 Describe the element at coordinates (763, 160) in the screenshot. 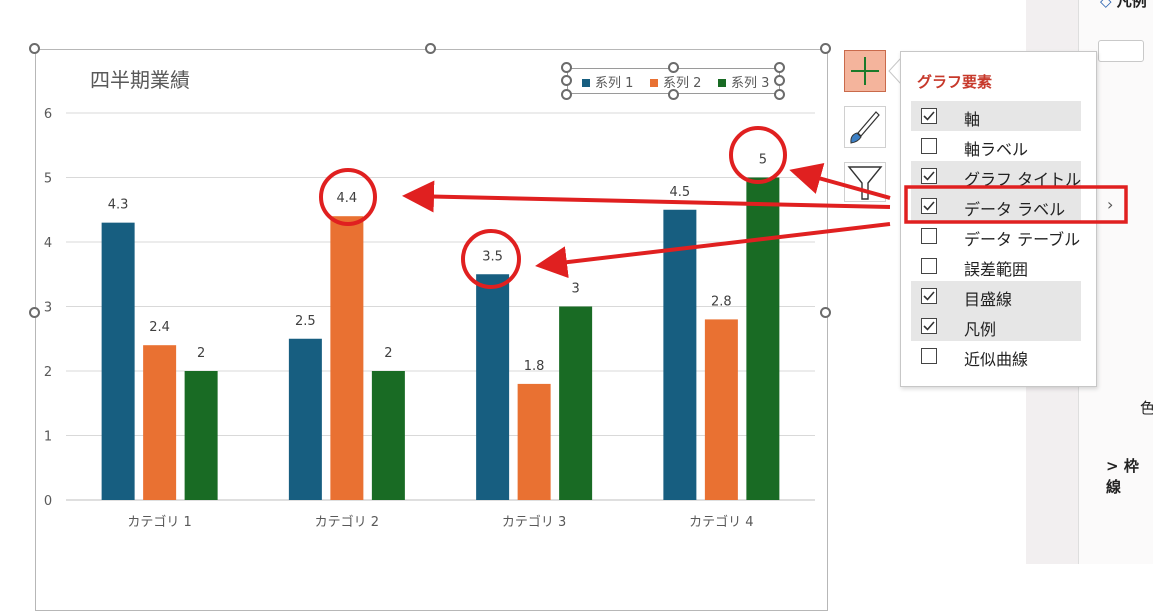

I see `data-label: 5` at that location.